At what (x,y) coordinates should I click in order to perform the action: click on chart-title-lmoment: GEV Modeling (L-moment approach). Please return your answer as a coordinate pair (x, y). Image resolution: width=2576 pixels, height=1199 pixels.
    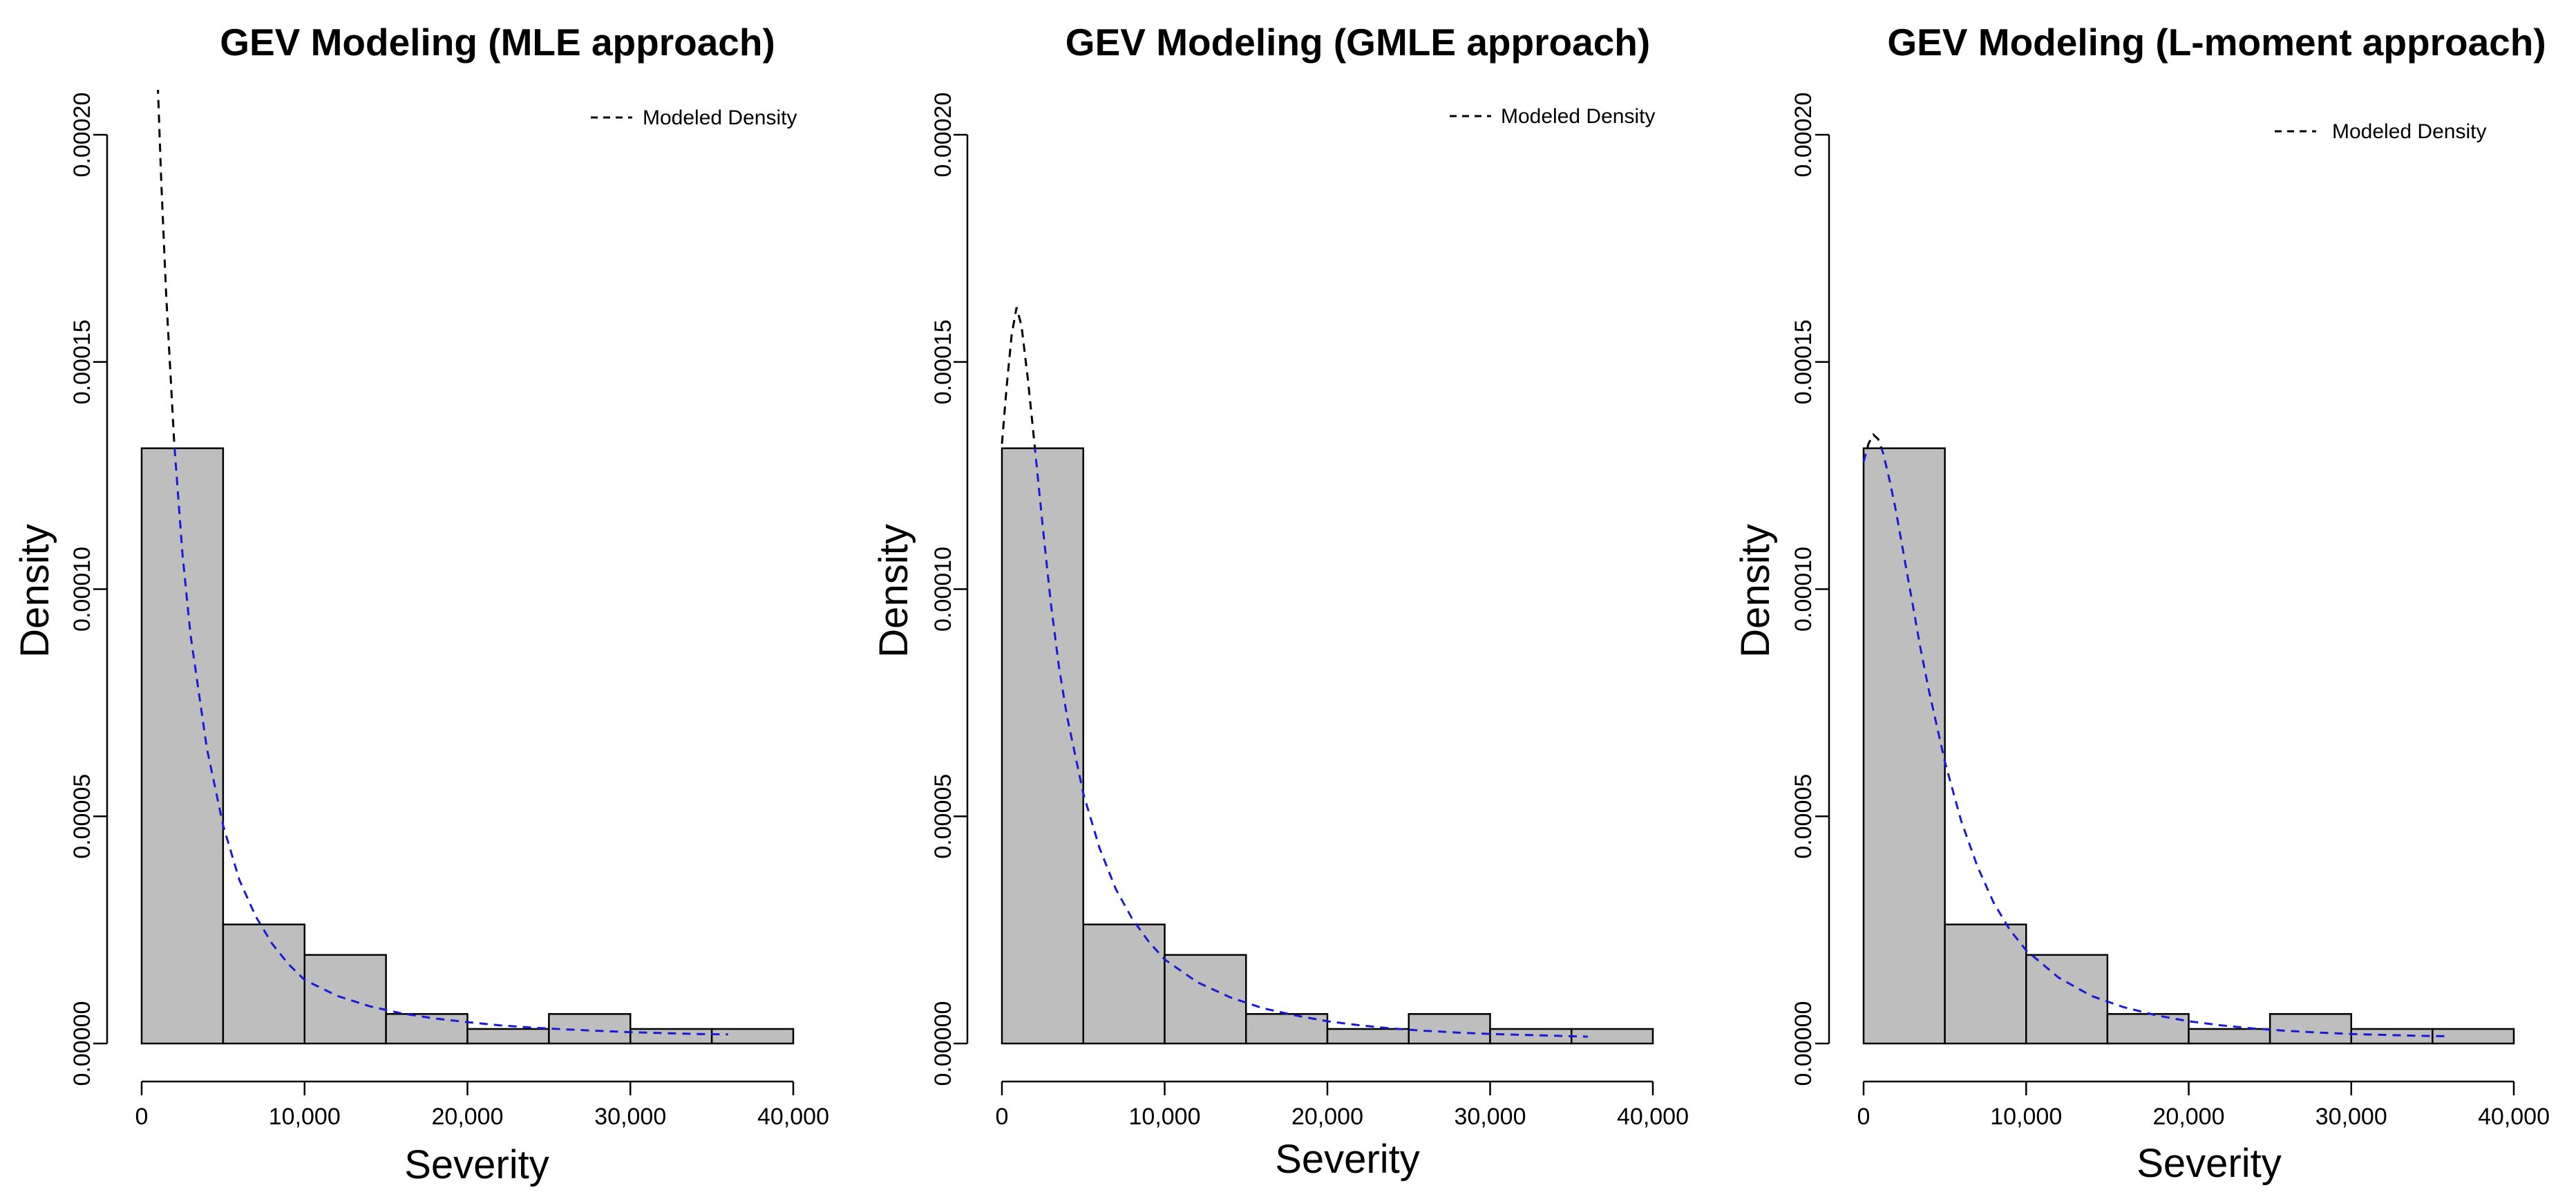
    Looking at the image, I should click on (2216, 42).